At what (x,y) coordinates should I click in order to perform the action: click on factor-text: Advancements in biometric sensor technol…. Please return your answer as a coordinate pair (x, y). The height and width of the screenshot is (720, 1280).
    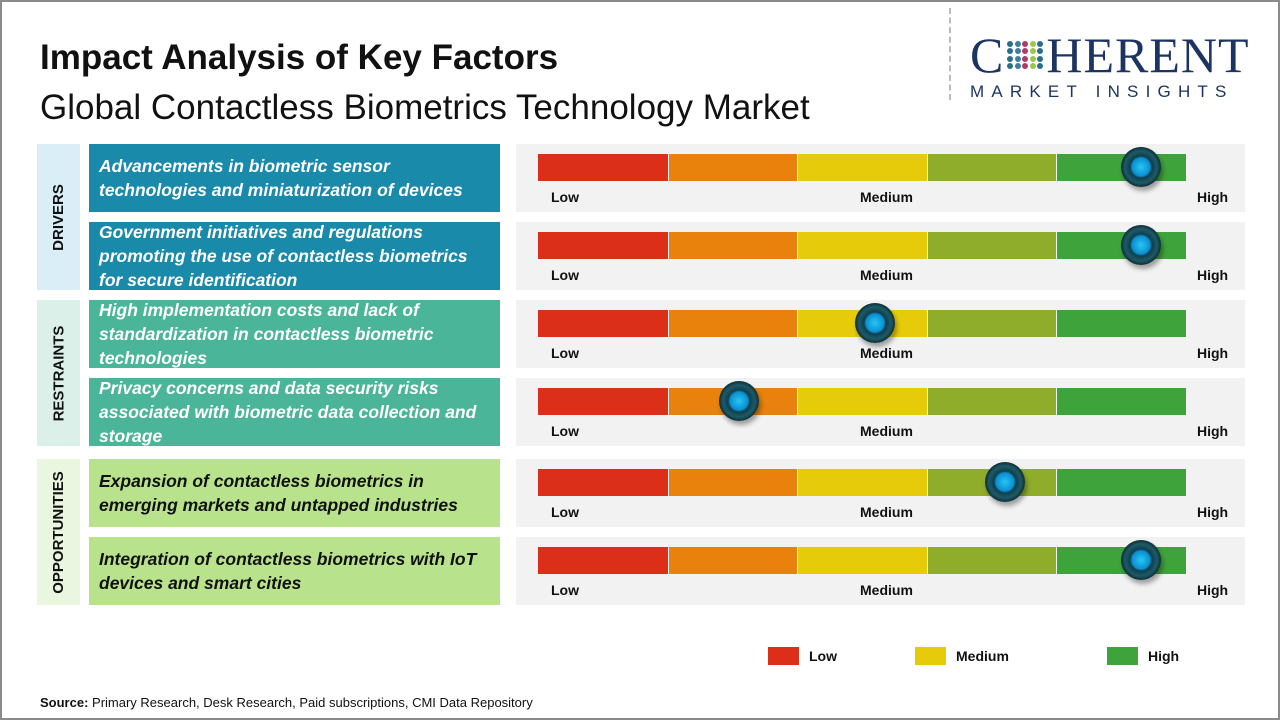
    Looking at the image, I should click on (294, 178).